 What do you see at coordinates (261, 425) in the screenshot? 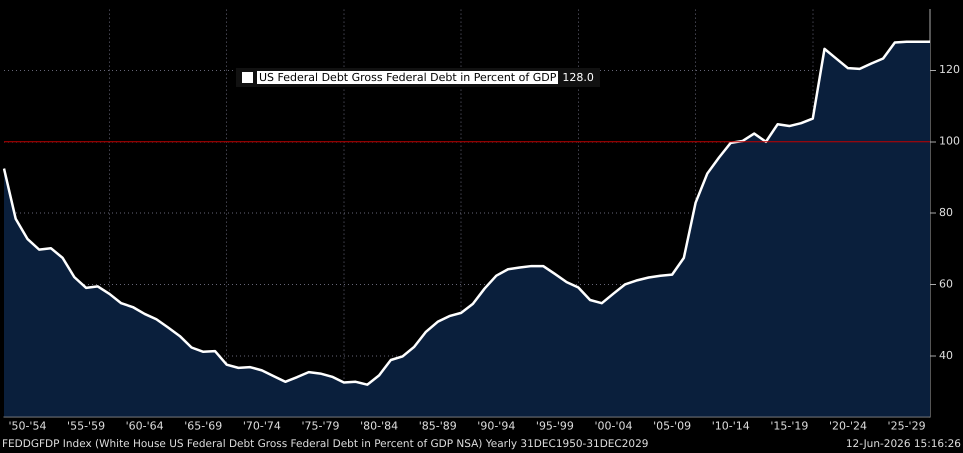
I see `x-tick-label: '70-'74` at bounding box center [261, 425].